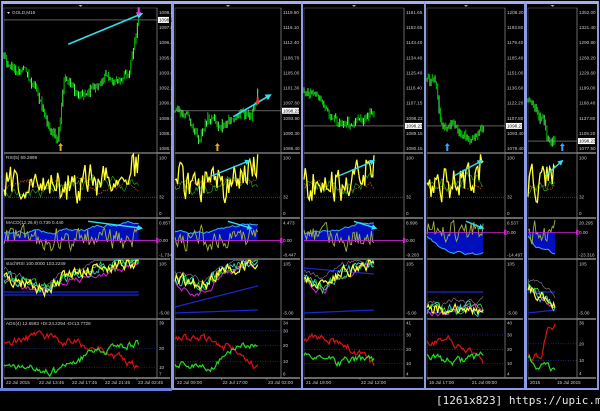 The image size is (600, 411). I want to click on macd-axis-label: 0.857, so click(165, 222).